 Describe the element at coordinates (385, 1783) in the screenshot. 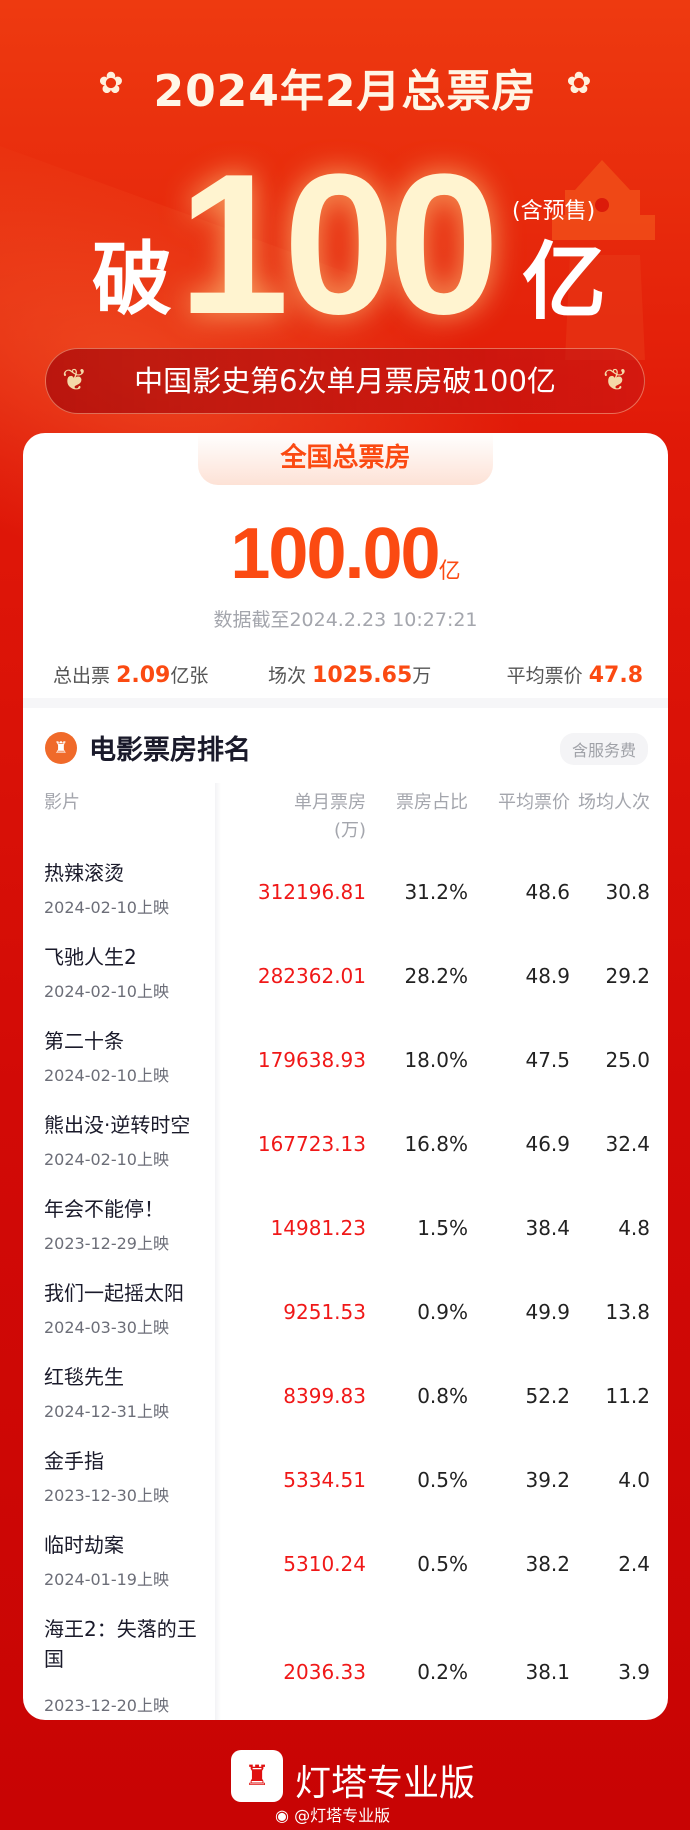

I see `brand-name: 灯塔专业版` at that location.